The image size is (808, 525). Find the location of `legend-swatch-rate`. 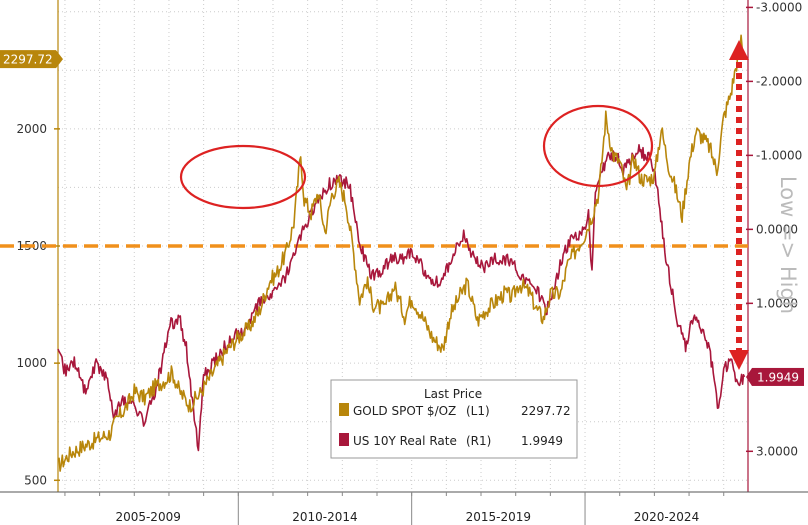

legend-swatch-rate is located at coordinates (344, 439).